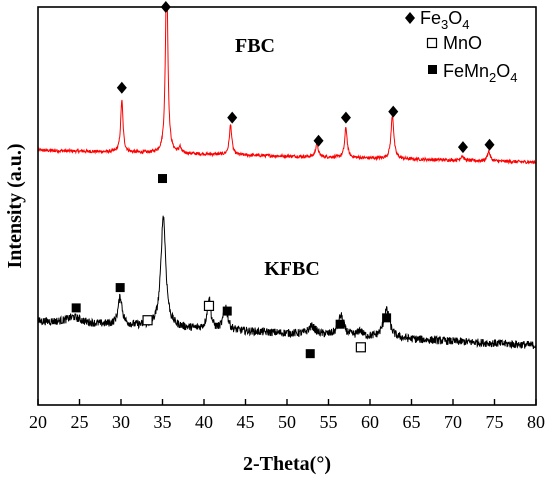 The width and height of the screenshot is (550, 481). What do you see at coordinates (287, 422) in the screenshot?
I see `x-tick-label: 50` at bounding box center [287, 422].